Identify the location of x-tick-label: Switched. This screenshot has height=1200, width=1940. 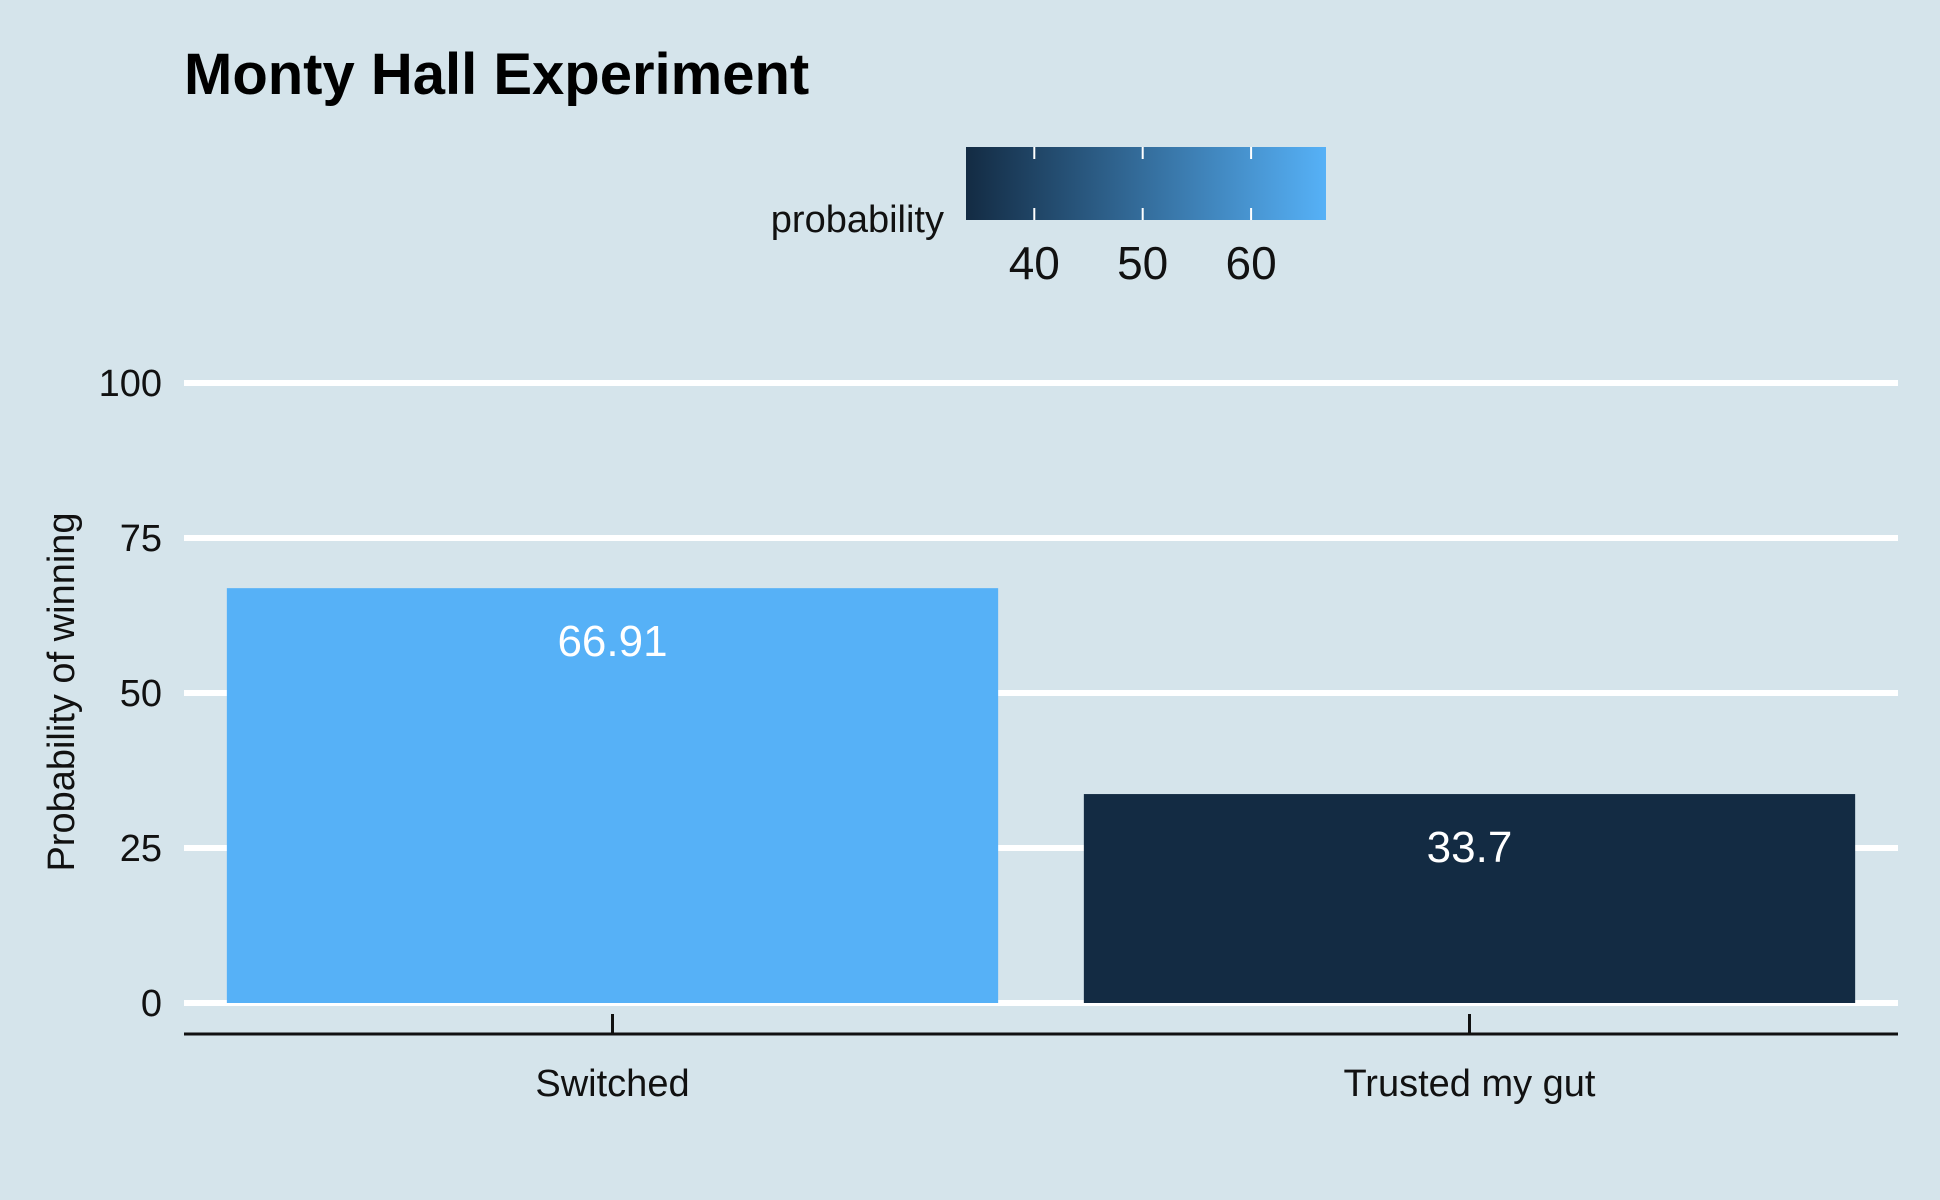
(612, 1084).